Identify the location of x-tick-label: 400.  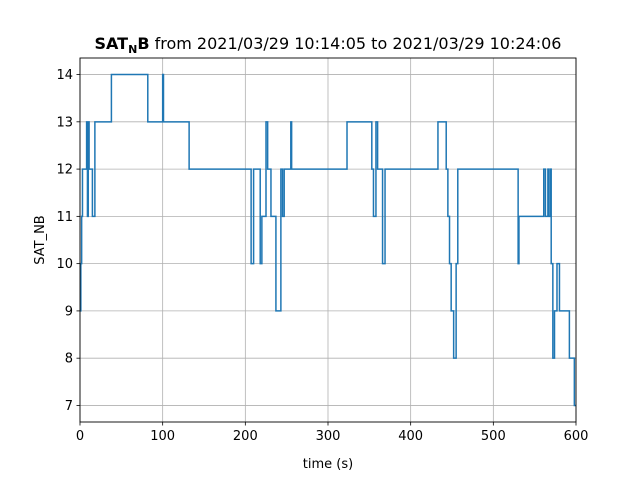
(410, 436).